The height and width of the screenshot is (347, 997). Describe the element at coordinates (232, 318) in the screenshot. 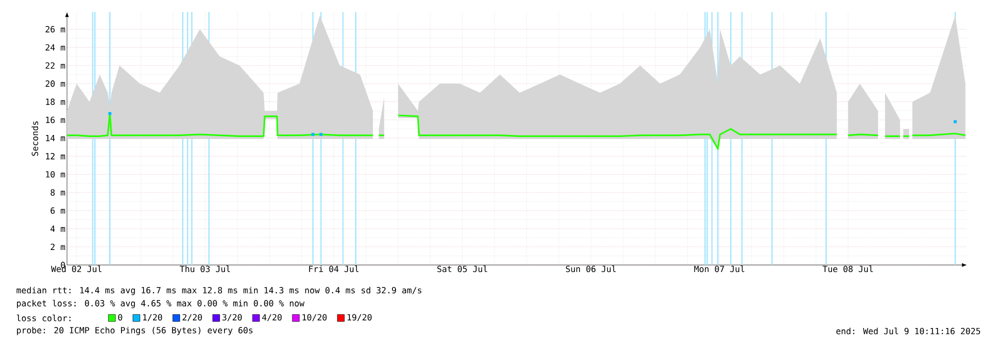

I see `legend-label: 3/20` at that location.